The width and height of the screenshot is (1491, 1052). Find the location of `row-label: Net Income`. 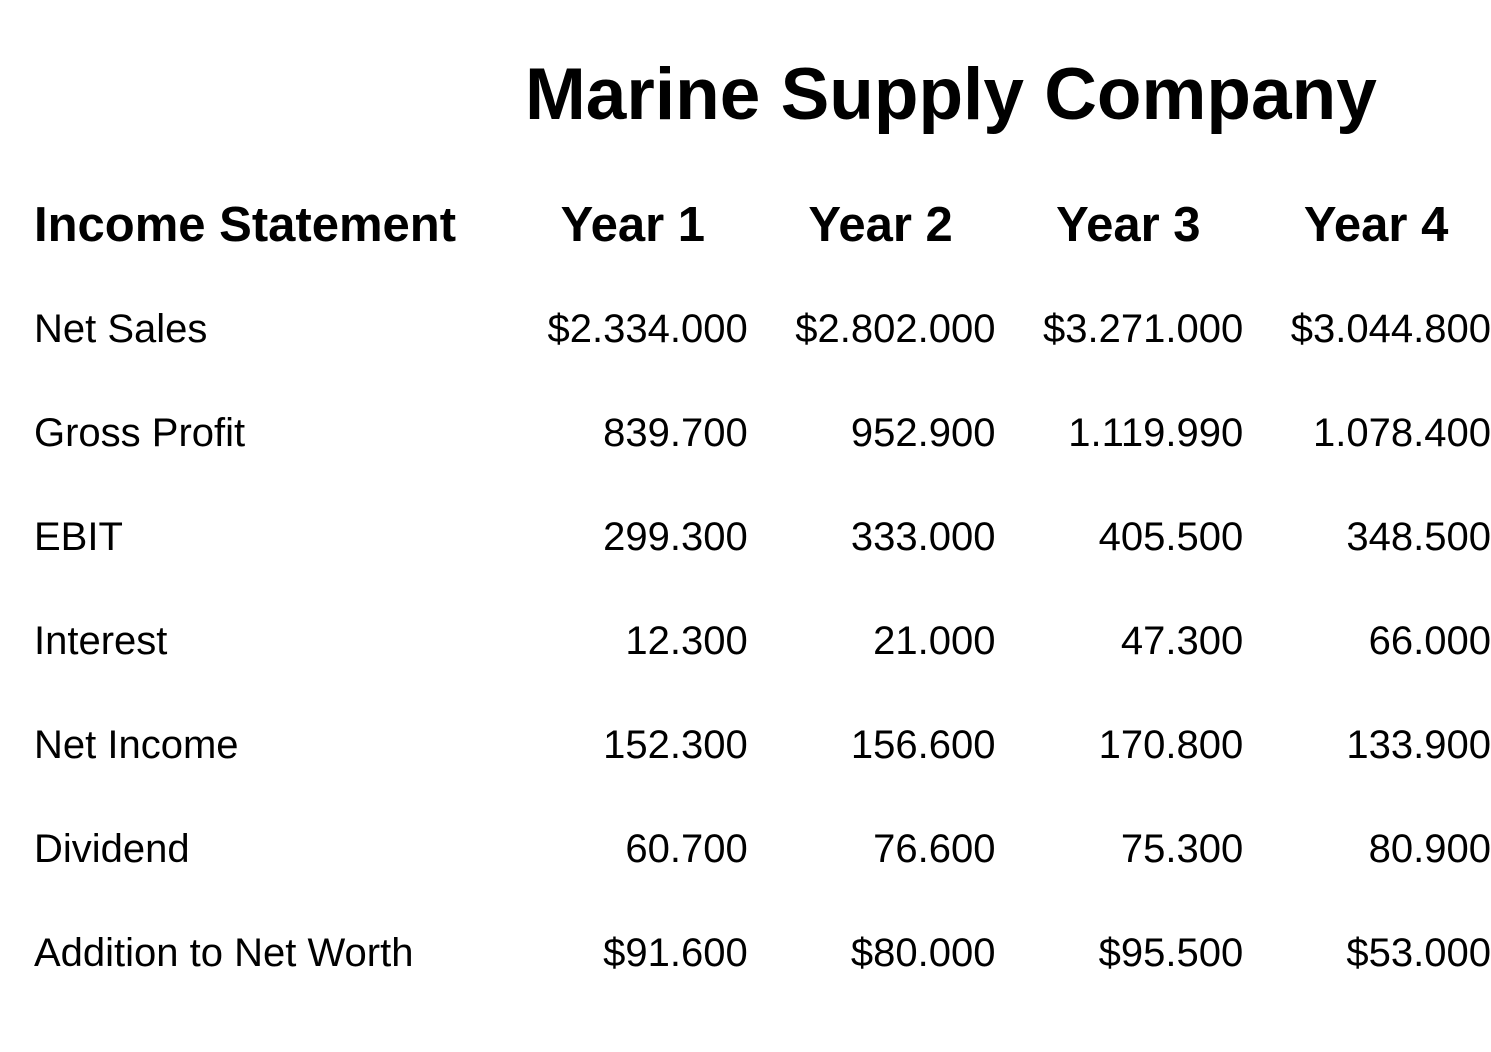

row-label: Net Income is located at coordinates (136, 744).